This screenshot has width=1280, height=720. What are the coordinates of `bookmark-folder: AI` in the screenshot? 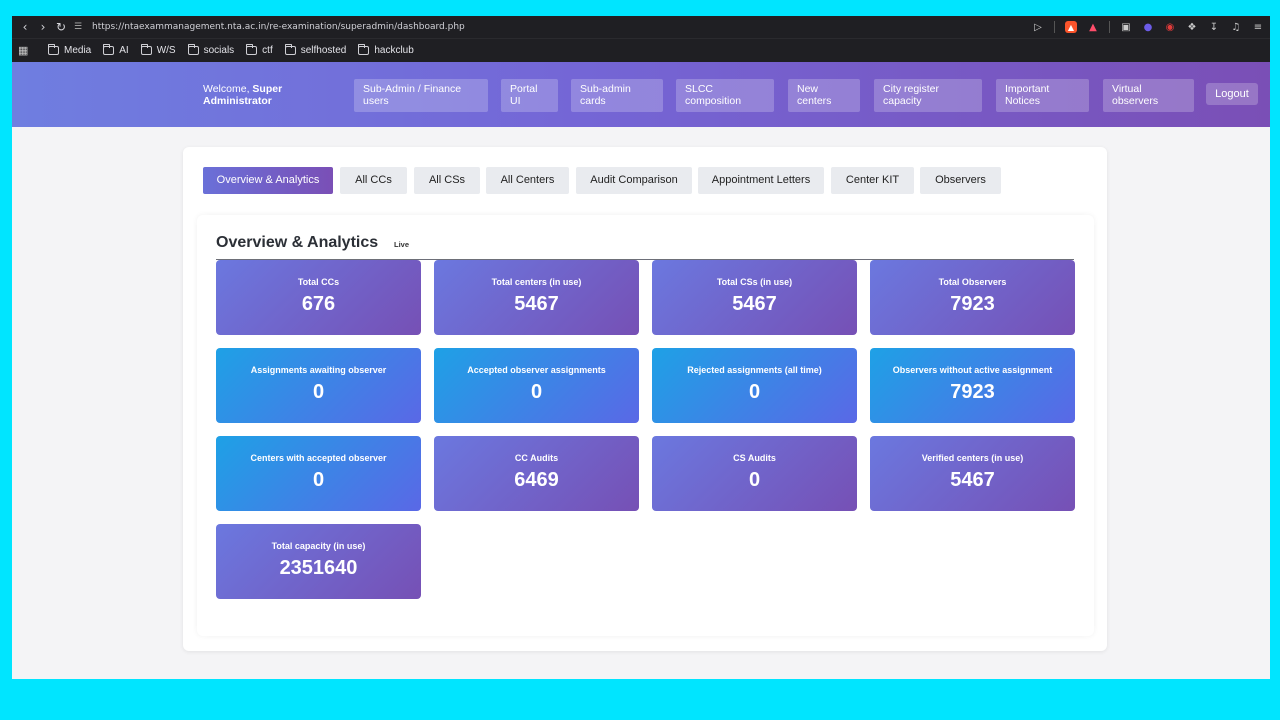 It's located at (116, 50).